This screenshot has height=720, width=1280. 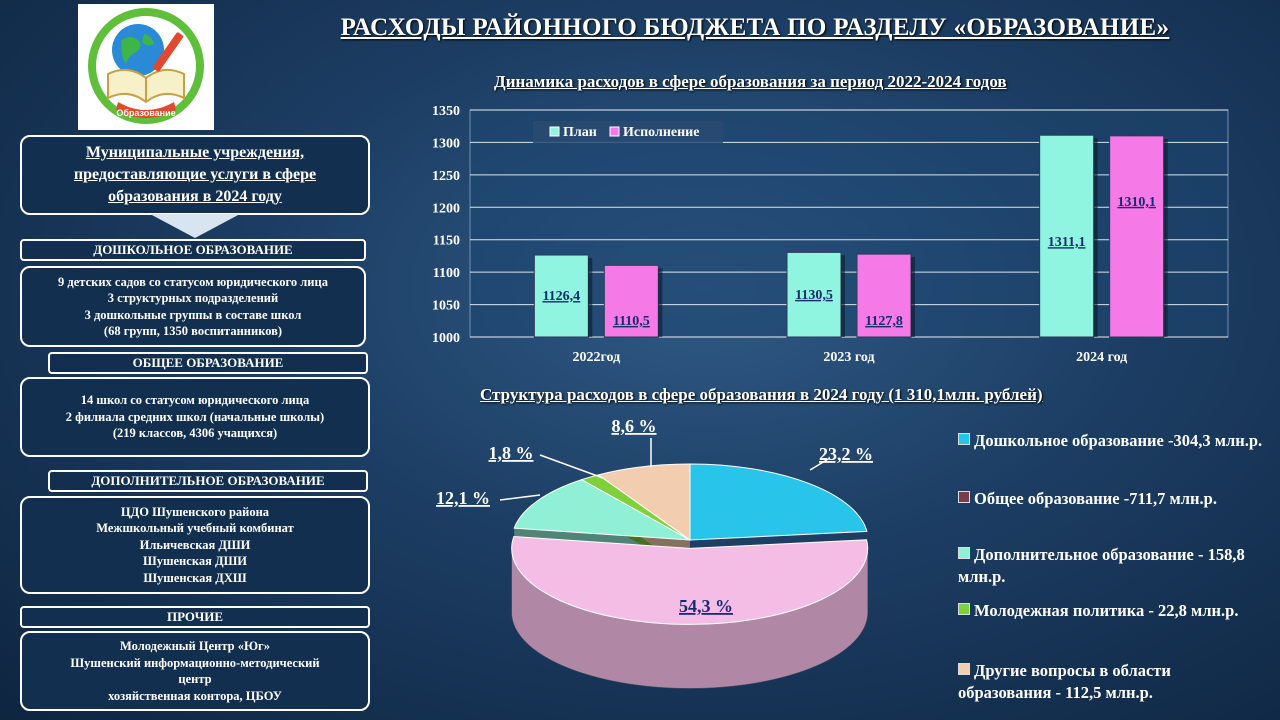 What do you see at coordinates (446, 111) in the screenshot?
I see `y-tick-label: 1350` at bounding box center [446, 111].